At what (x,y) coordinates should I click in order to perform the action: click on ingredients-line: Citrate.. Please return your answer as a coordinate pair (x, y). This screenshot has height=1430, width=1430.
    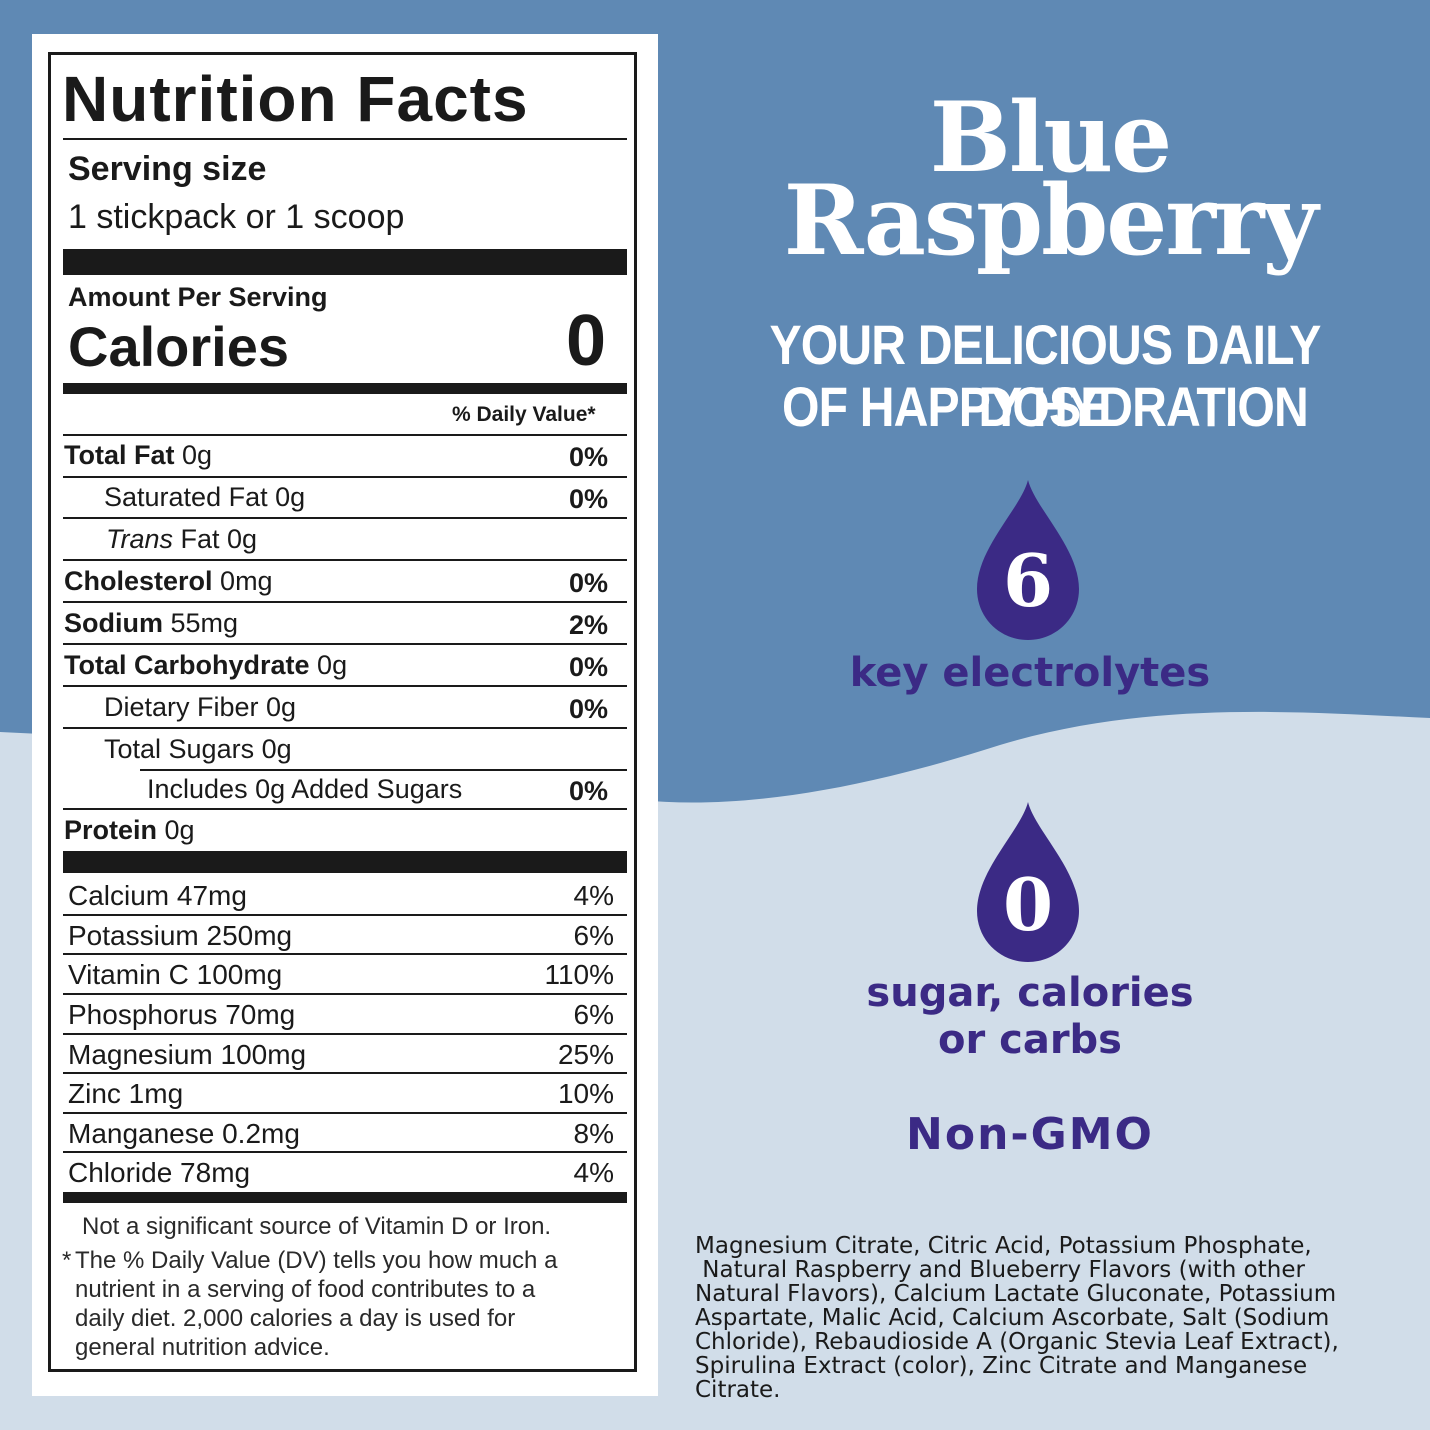
    Looking at the image, I should click on (738, 1390).